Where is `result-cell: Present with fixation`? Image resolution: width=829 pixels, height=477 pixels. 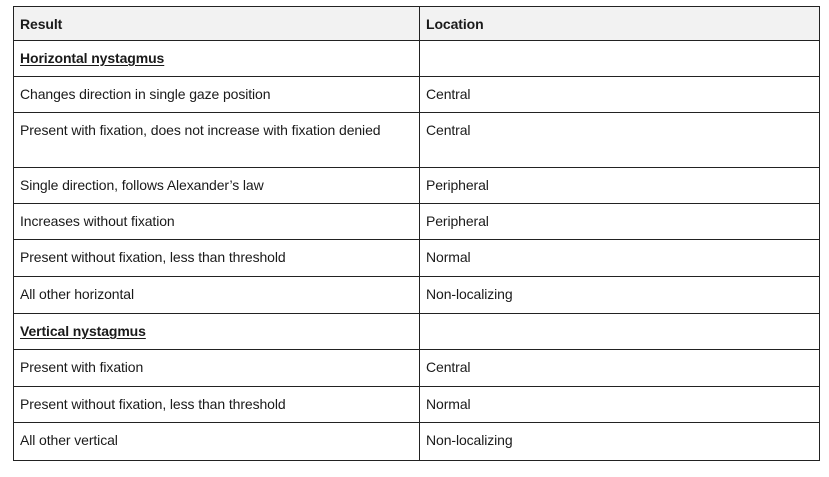 result-cell: Present with fixation is located at coordinates (216, 368).